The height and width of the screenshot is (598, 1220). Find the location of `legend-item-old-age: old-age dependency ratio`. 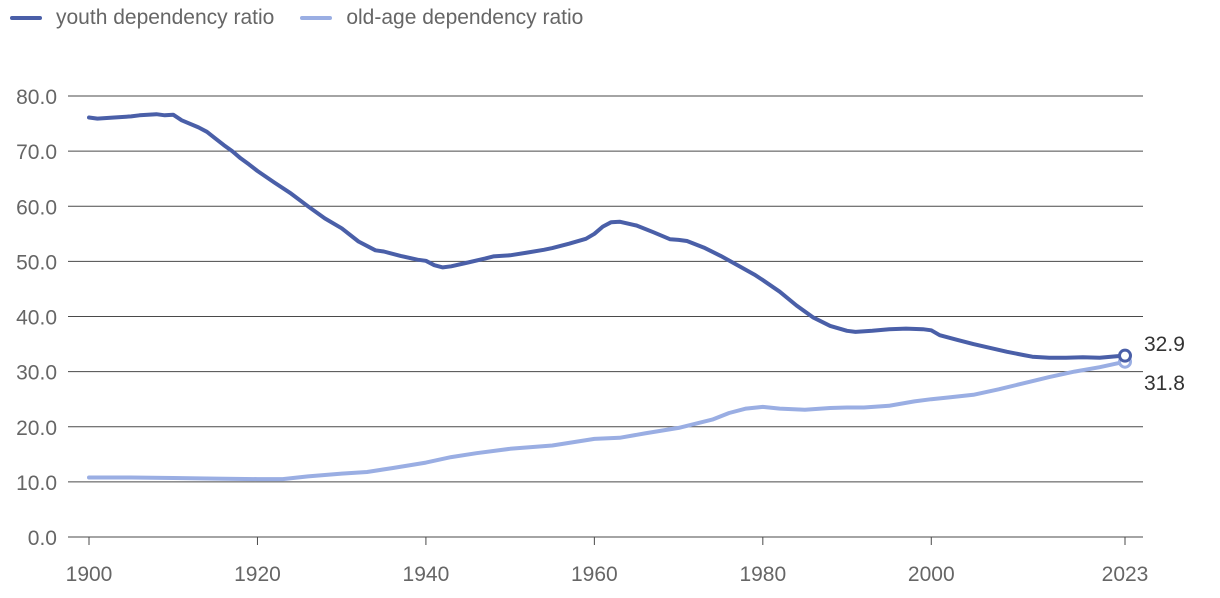

legend-item-old-age: old-age dependency ratio is located at coordinates (441, 18).